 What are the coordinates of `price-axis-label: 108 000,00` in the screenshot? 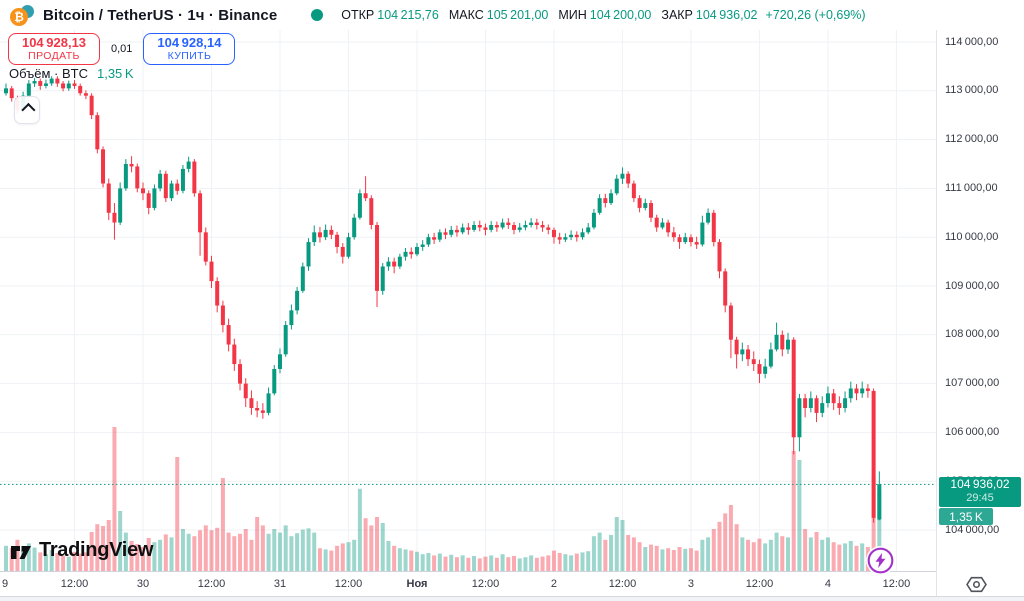 It's located at (972, 334).